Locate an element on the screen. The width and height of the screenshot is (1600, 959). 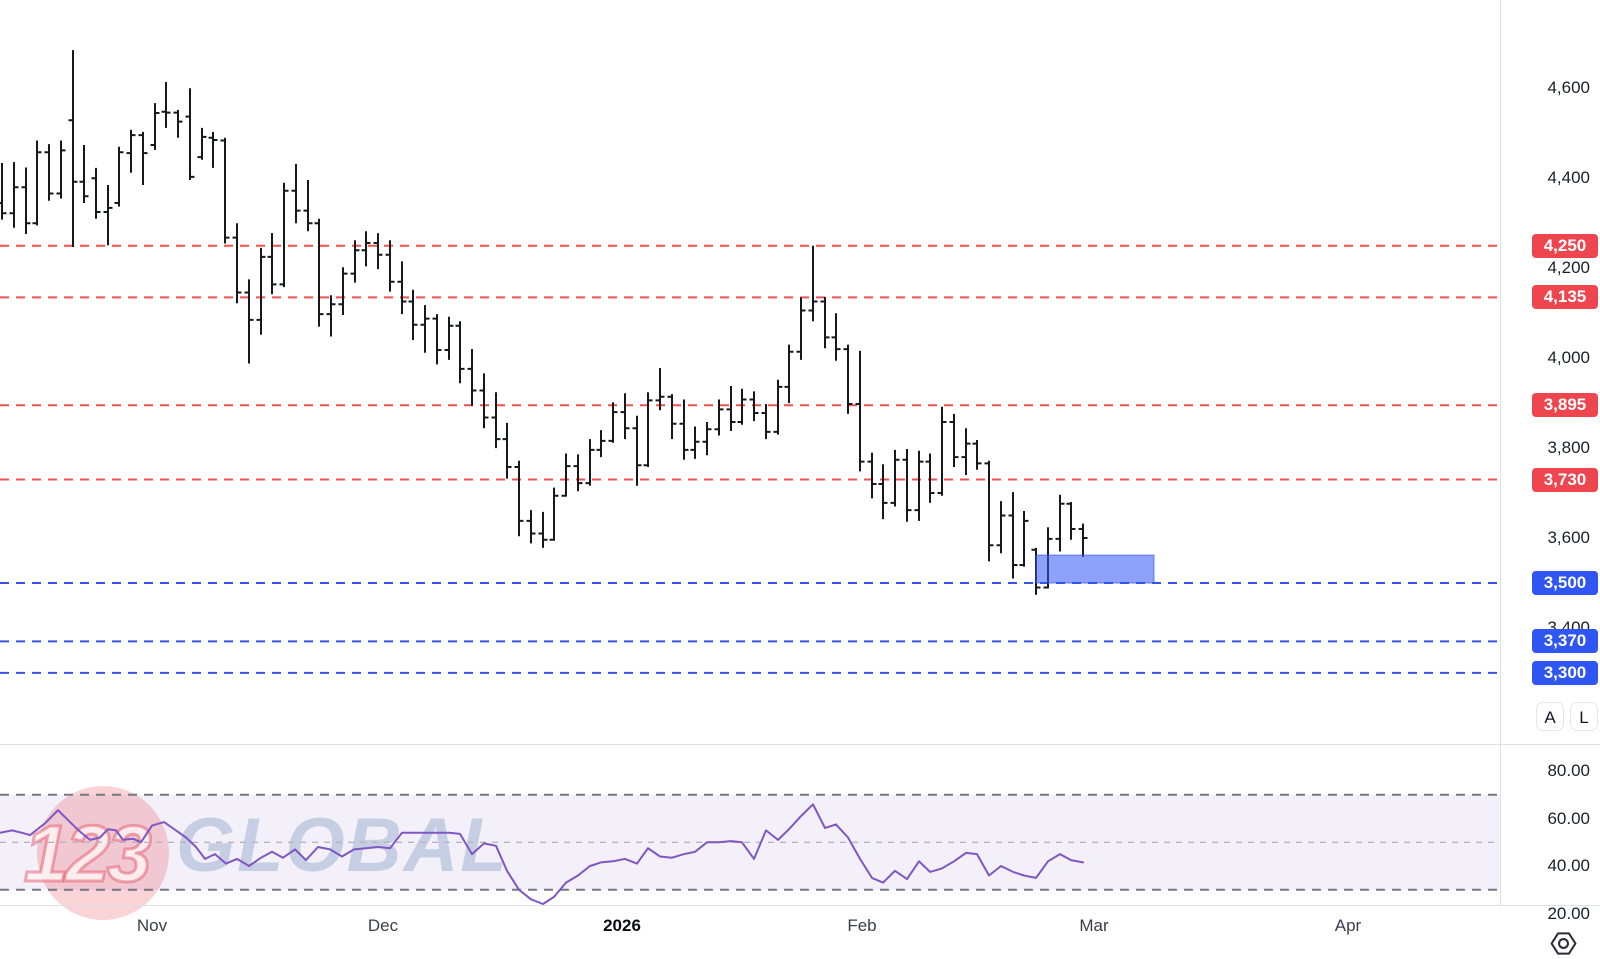
resistance-price-label: 4,250 is located at coordinates (1565, 245).